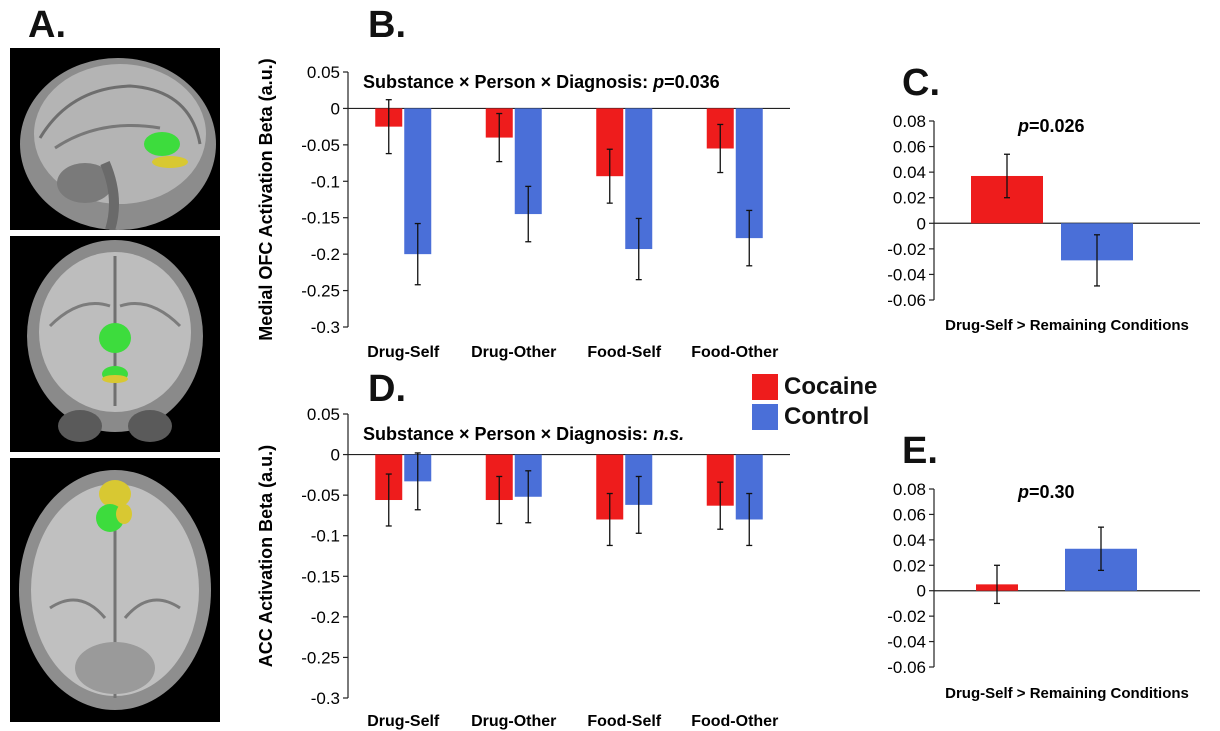 This screenshot has width=1220, height=731. What do you see at coordinates (765, 417) in the screenshot?
I see `legend-swatch-control` at bounding box center [765, 417].